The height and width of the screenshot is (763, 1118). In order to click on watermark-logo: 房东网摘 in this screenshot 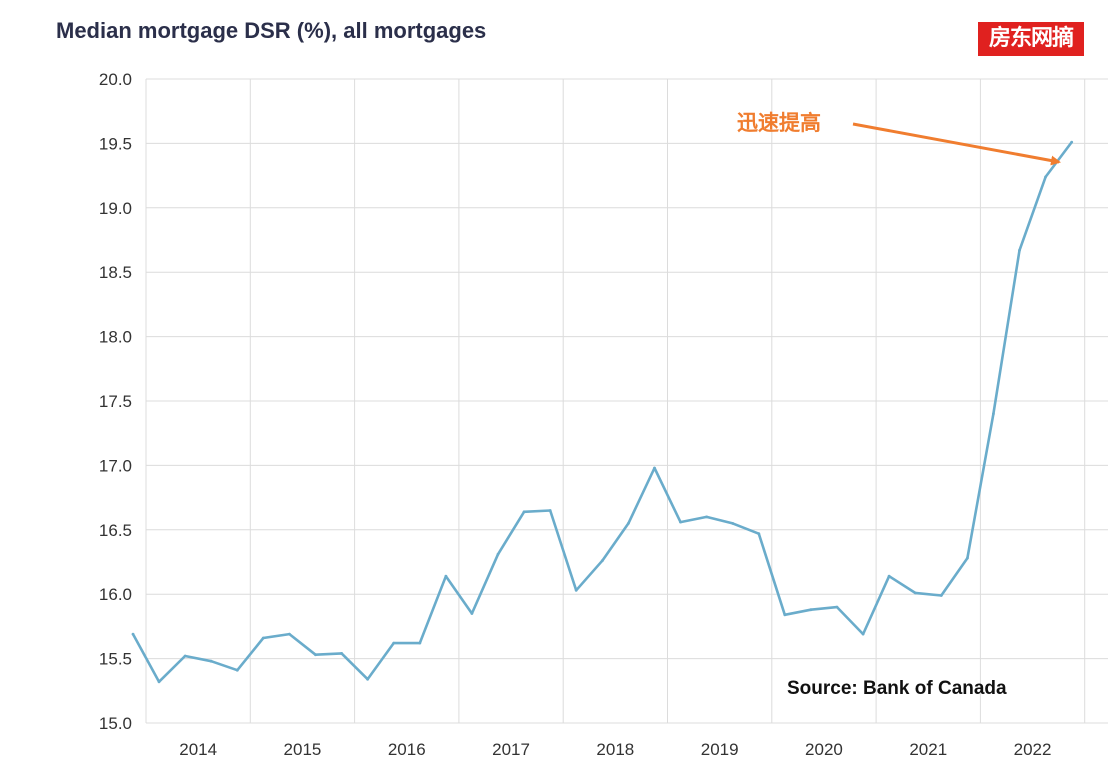, I will do `click(1031, 39)`.